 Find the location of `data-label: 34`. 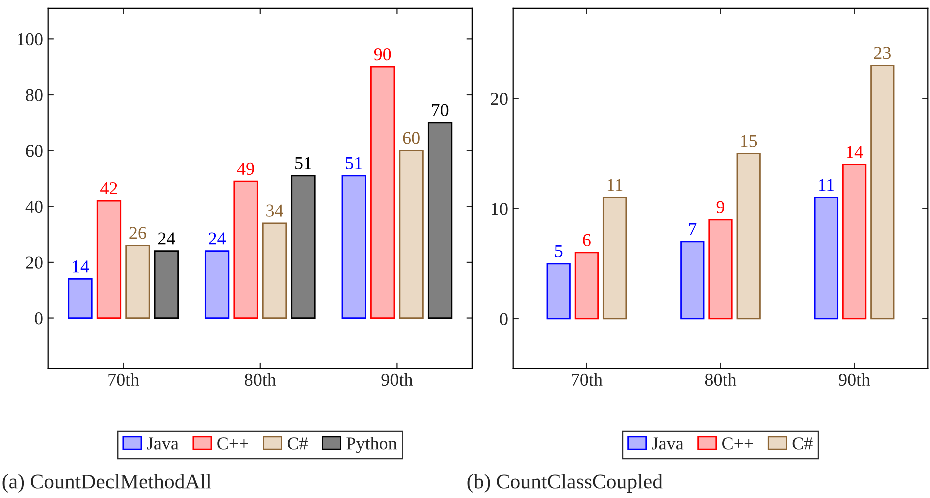

data-label: 34 is located at coordinates (275, 210).